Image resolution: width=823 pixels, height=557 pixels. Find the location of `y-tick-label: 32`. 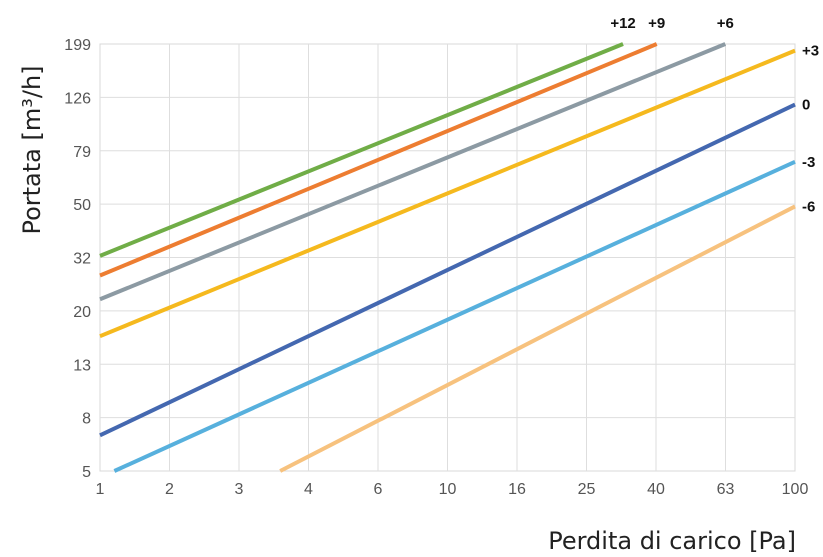

y-tick-label: 32 is located at coordinates (82, 259).